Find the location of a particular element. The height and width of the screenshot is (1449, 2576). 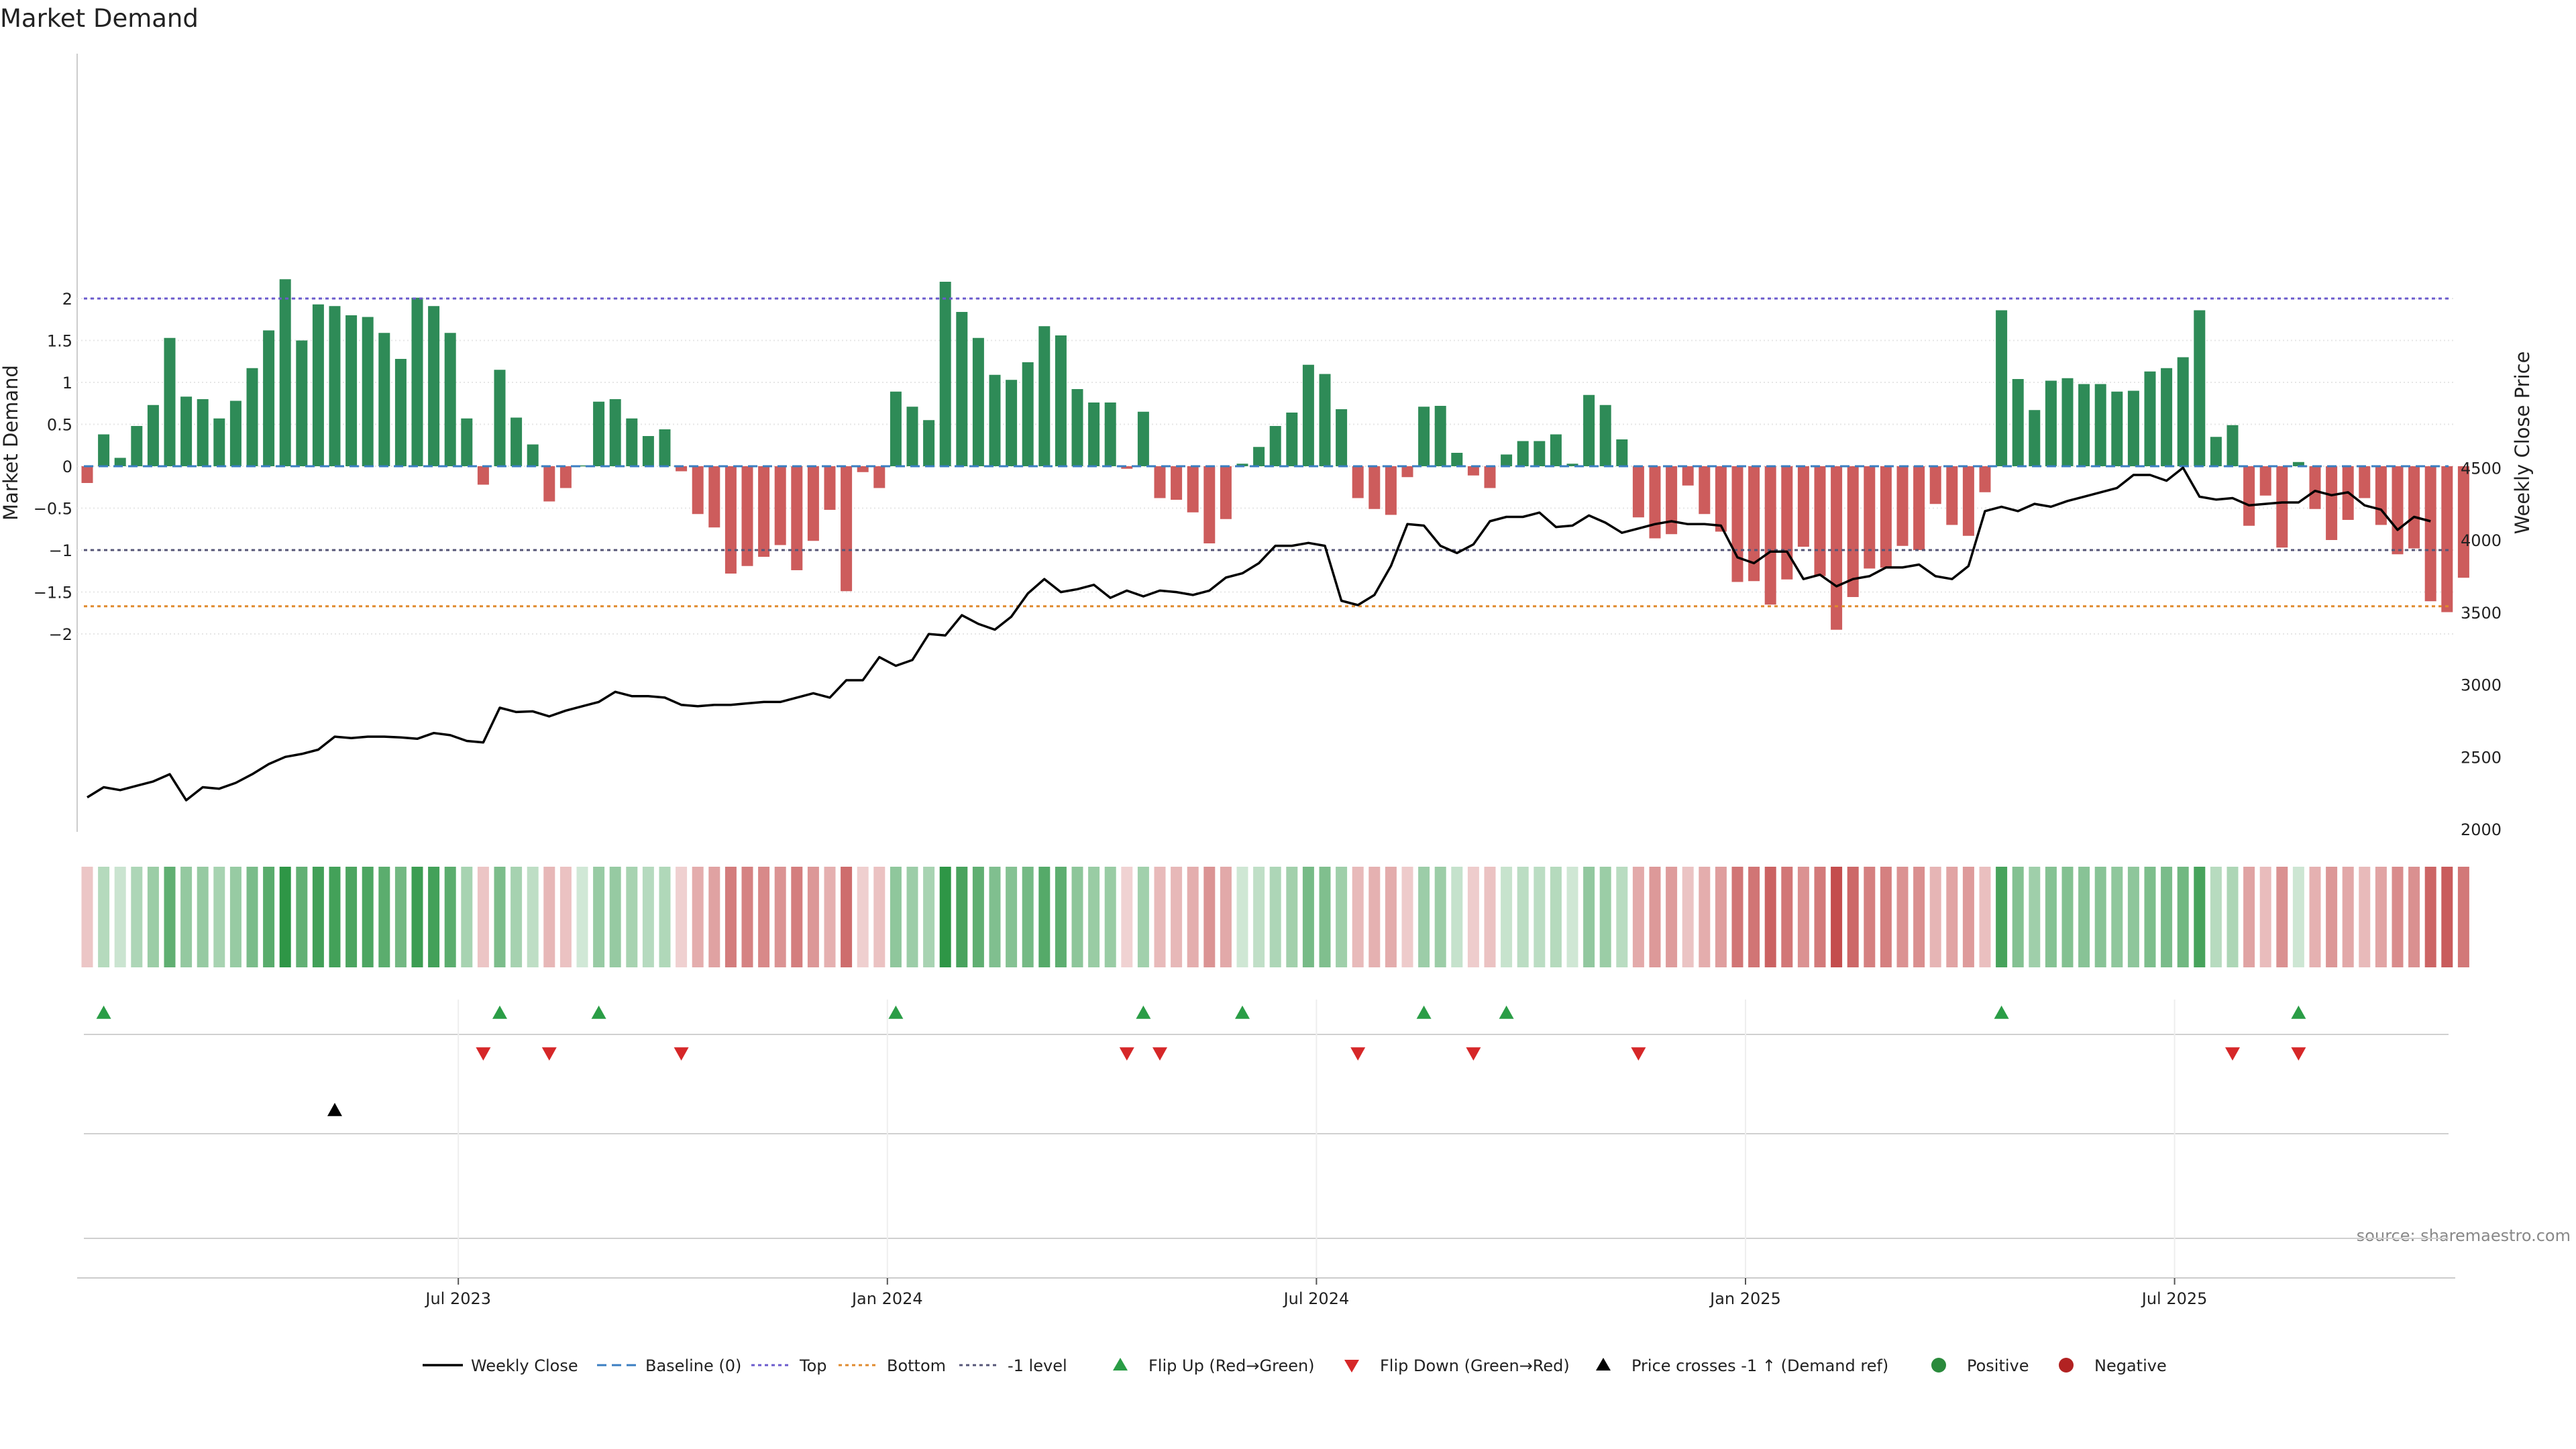

y-left-tick-label: −1.5 is located at coordinates (53, 593).